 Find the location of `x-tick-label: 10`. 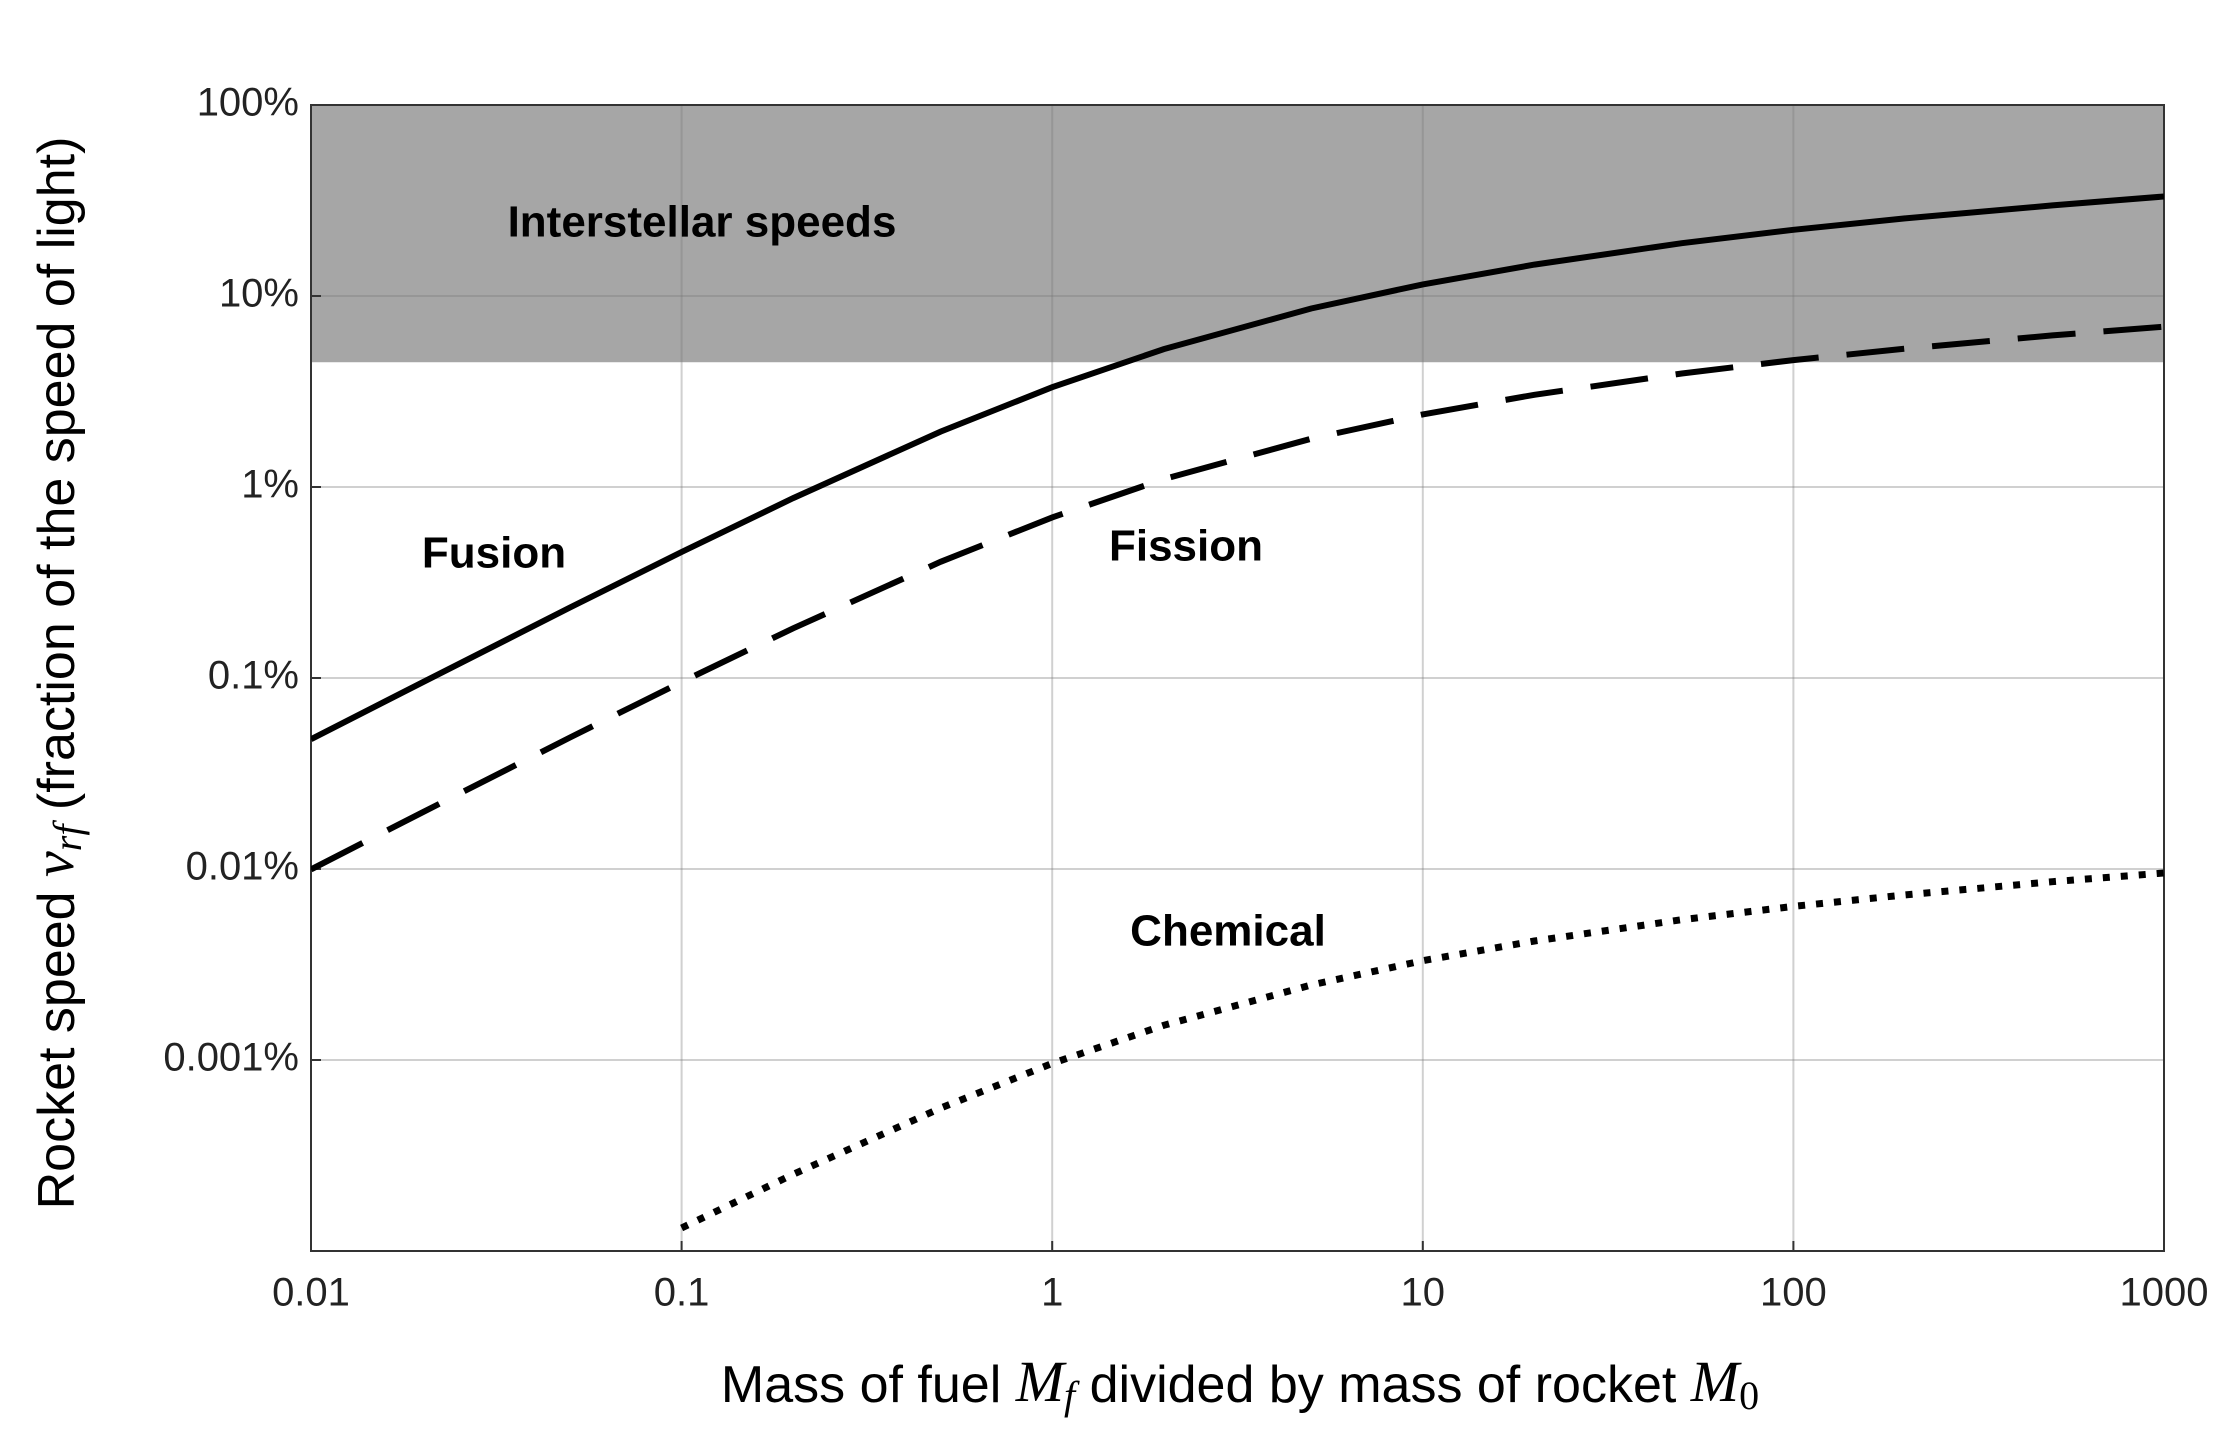

x-tick-label: 10 is located at coordinates (1423, 1293).